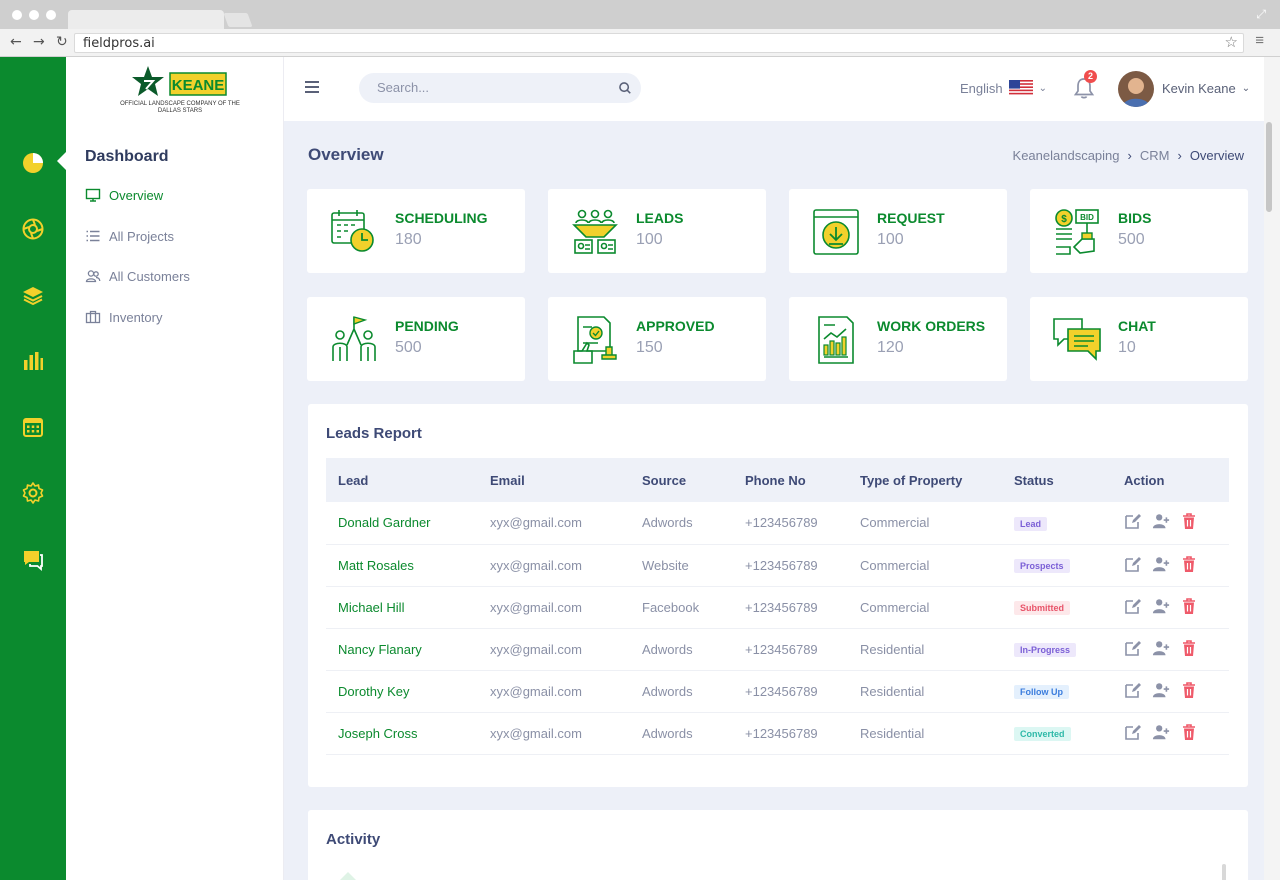 The width and height of the screenshot is (1280, 880). What do you see at coordinates (416, 231) in the screenshot?
I see `stat-card-scheduling: SCHEDULING 180` at bounding box center [416, 231].